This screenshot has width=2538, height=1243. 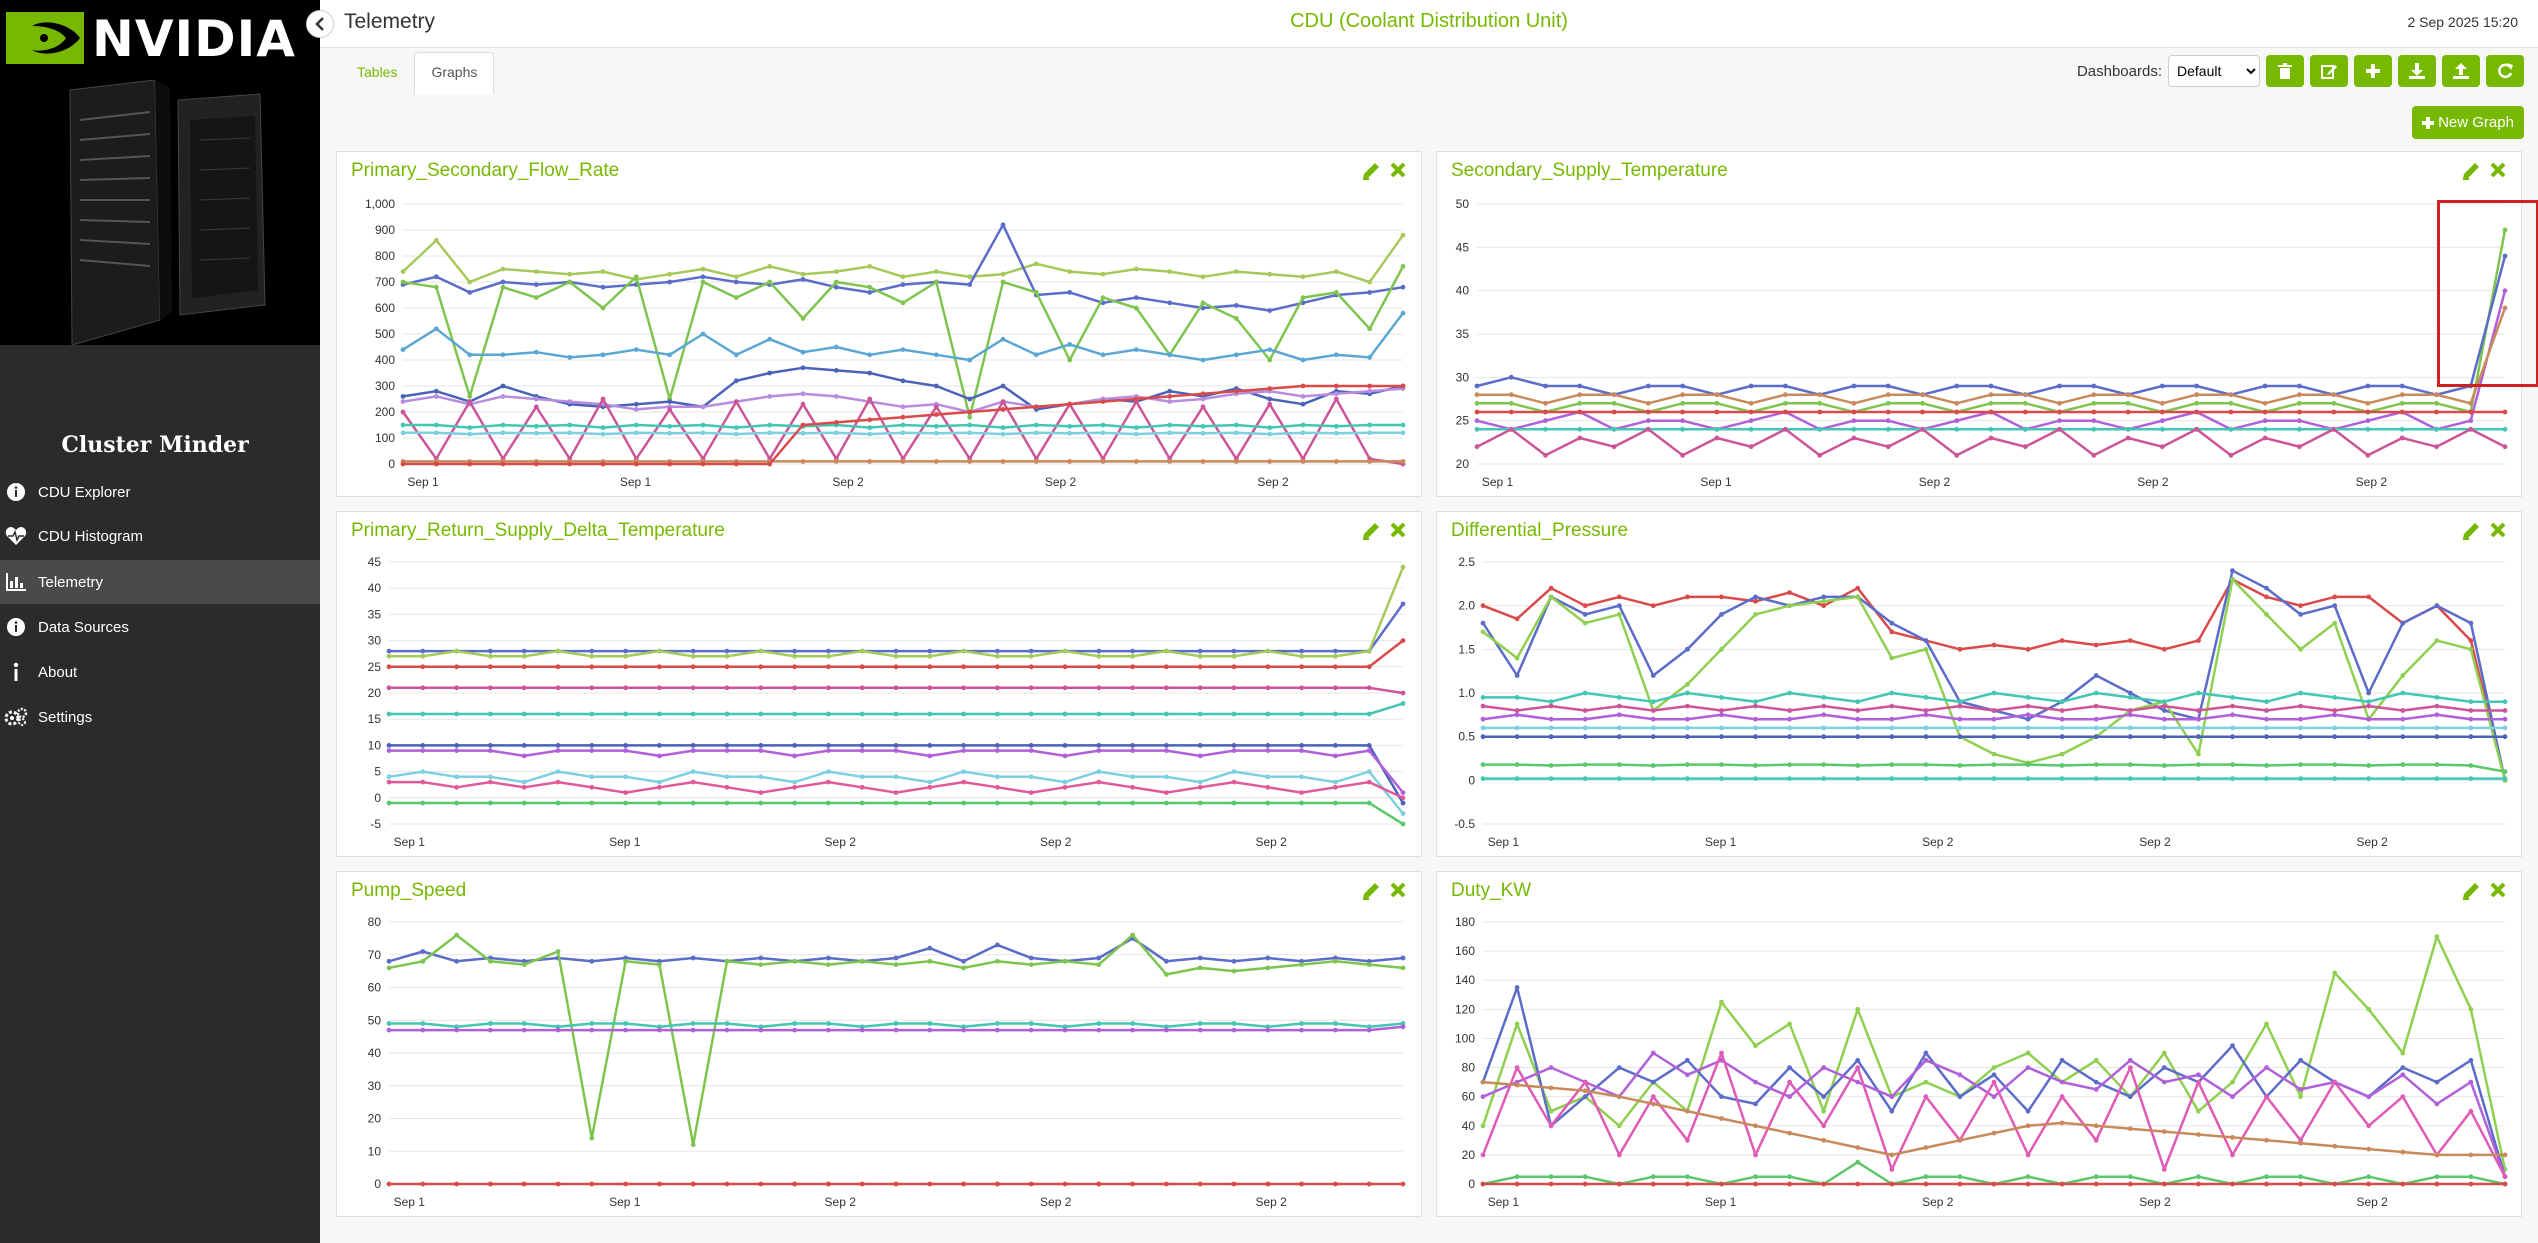 What do you see at coordinates (160, 717) in the screenshot?
I see `sidebar-item-settings: Settings` at bounding box center [160, 717].